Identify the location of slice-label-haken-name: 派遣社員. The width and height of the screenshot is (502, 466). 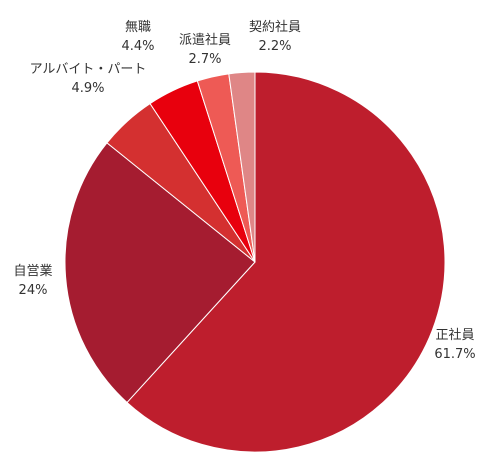
(205, 40).